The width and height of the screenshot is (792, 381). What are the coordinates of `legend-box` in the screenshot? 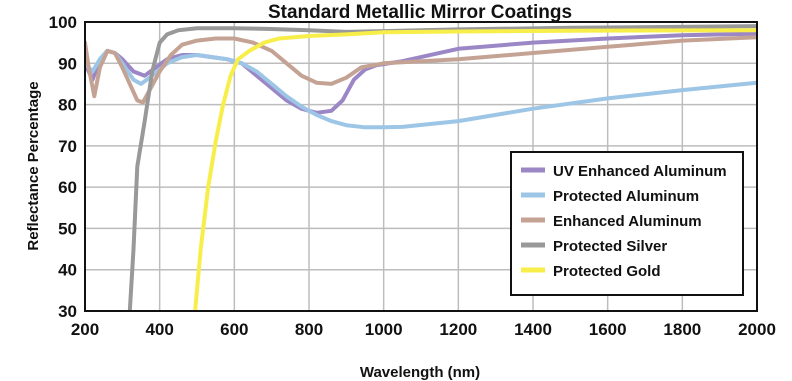 It's located at (627, 223).